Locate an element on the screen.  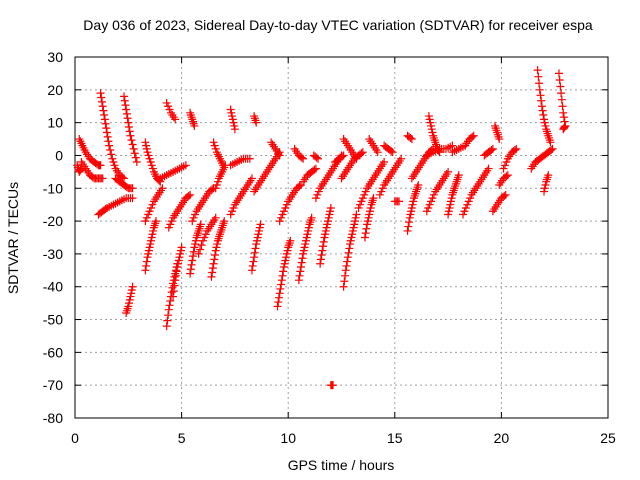
y-tick-label: 30 is located at coordinates (55, 57).